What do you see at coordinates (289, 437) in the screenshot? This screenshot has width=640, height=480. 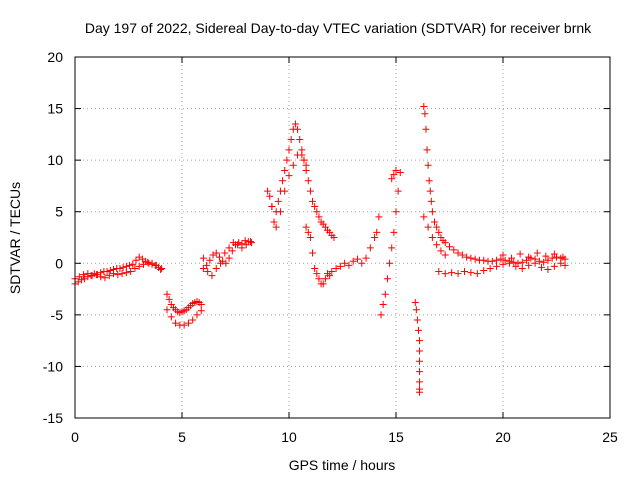 I see `x-tick-label: 10` at bounding box center [289, 437].